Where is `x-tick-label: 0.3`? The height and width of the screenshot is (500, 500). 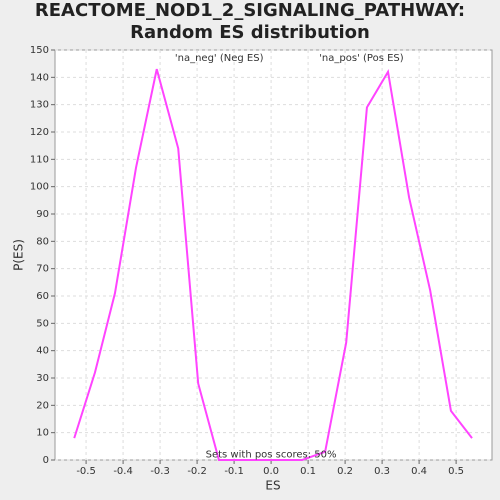 x-tick-label: 0.3 is located at coordinates (382, 471).